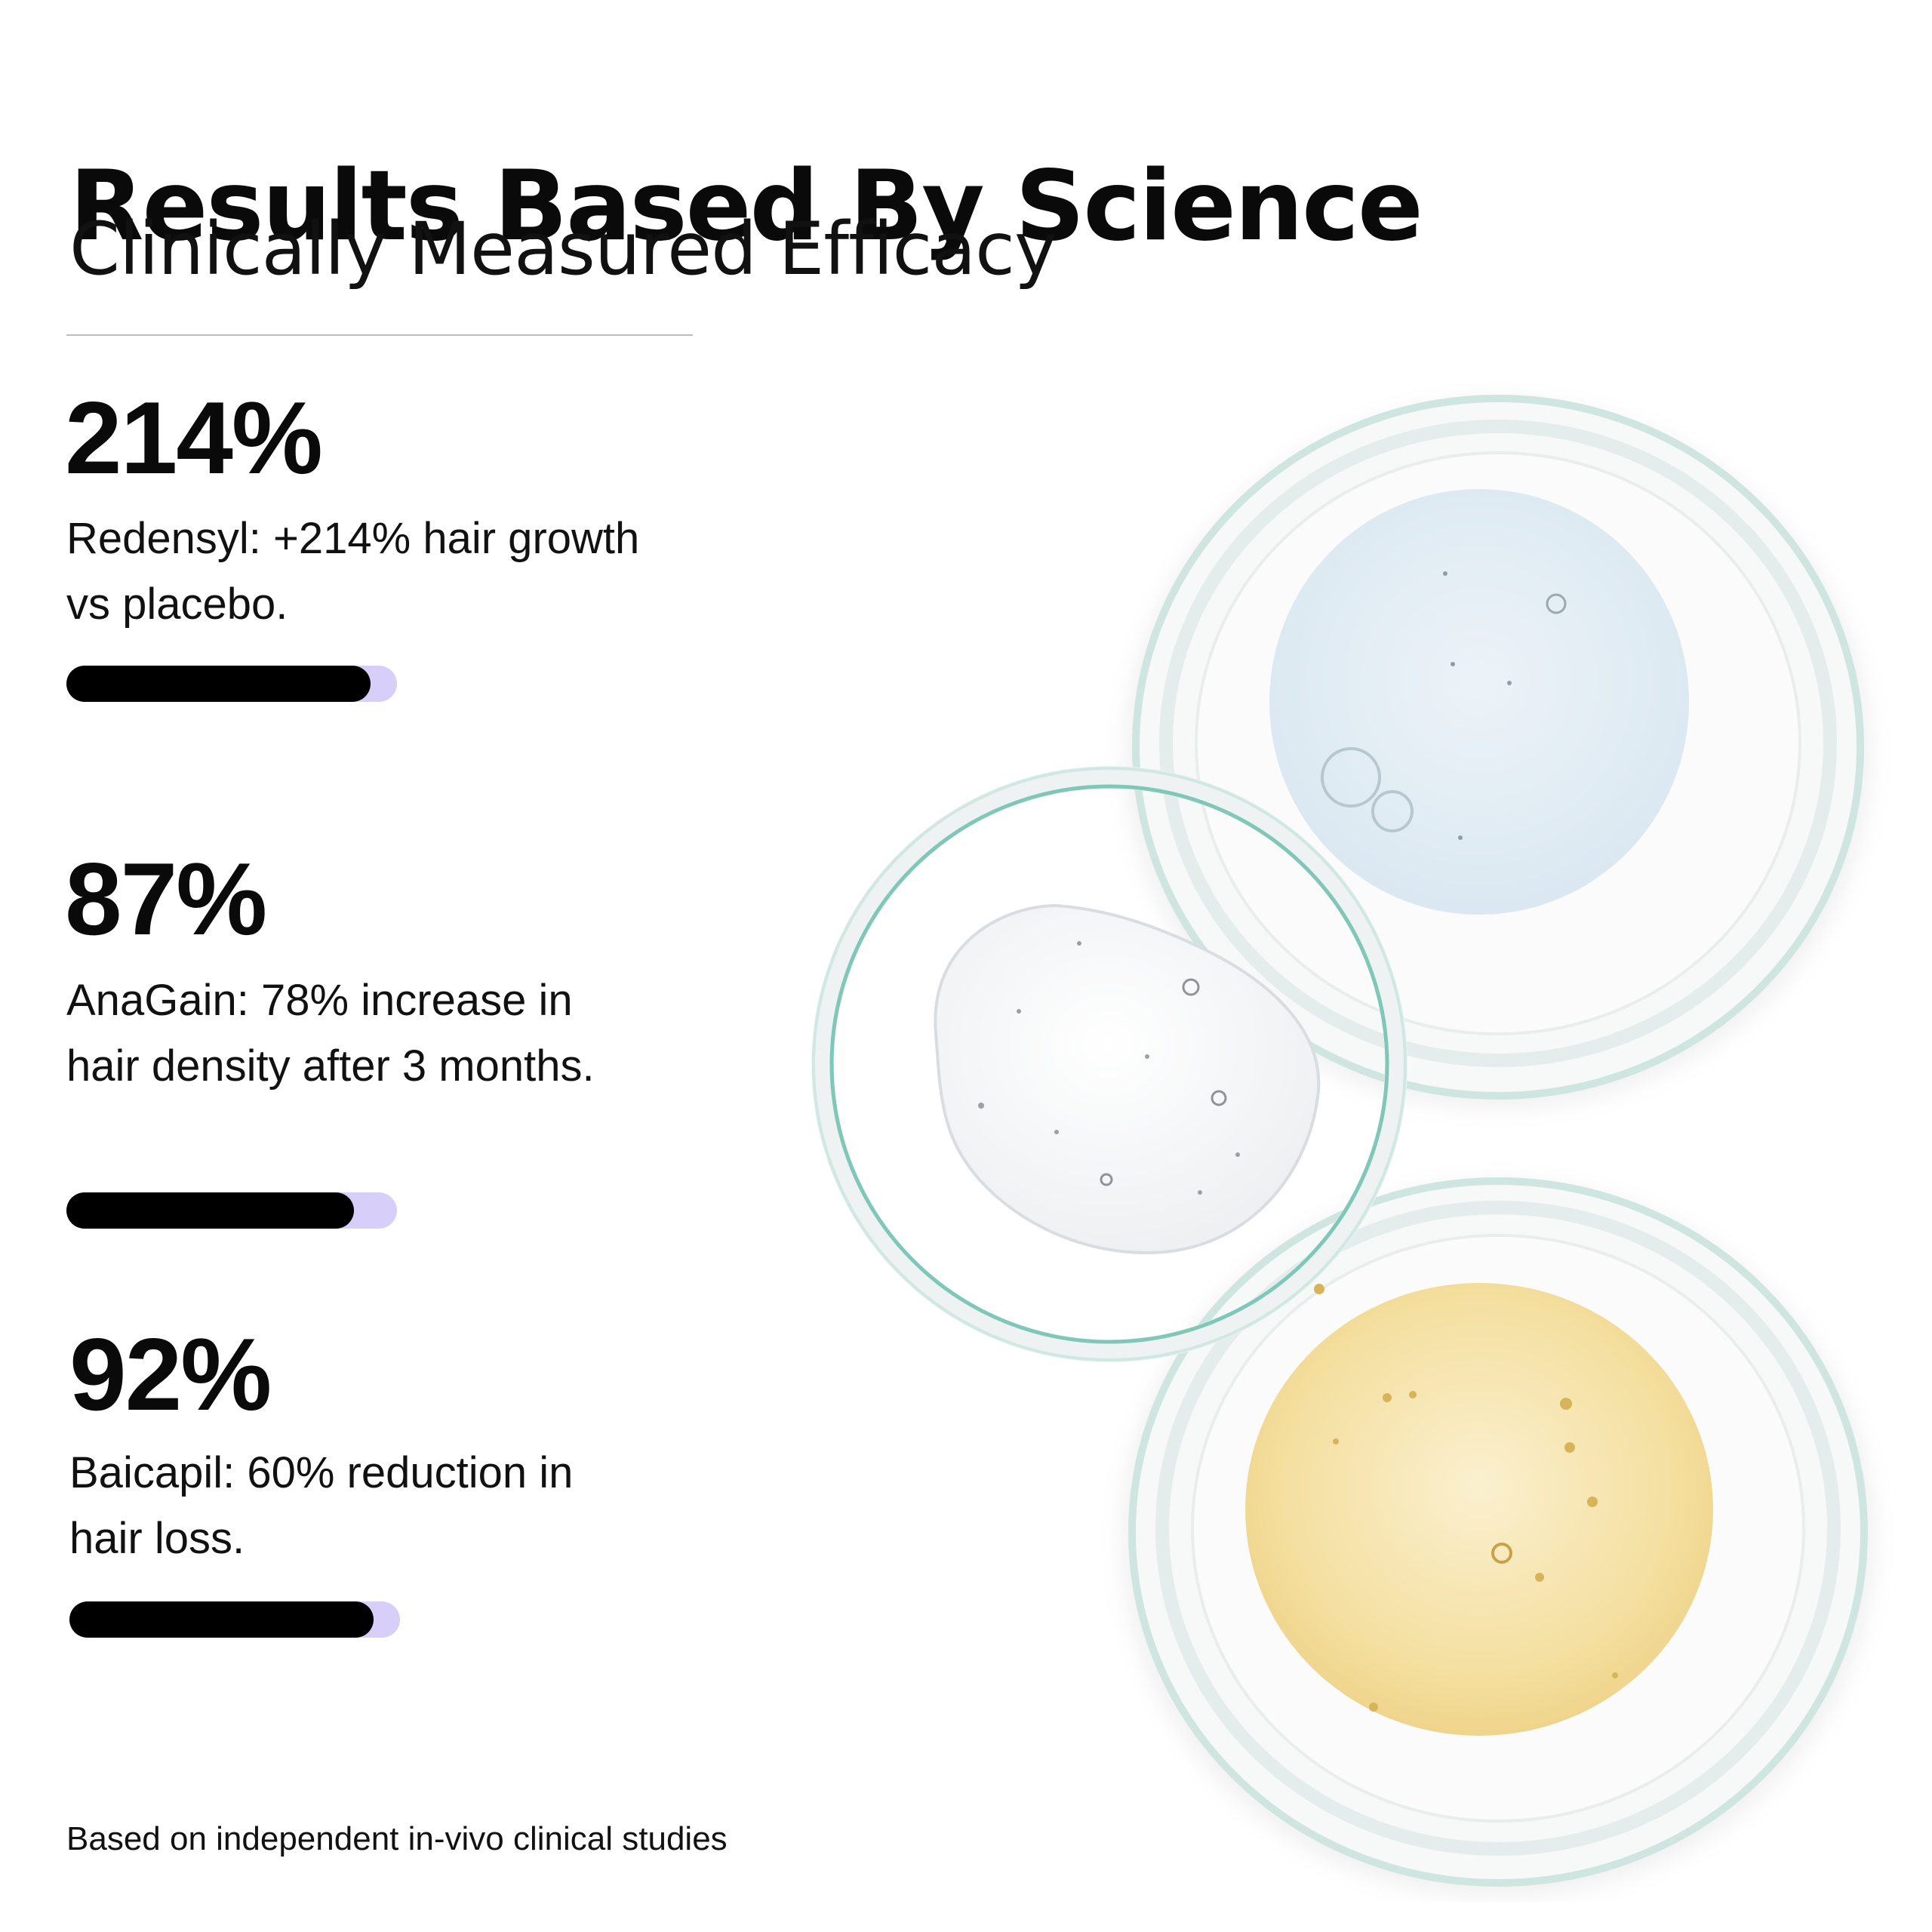 This screenshot has height=1932, width=1932. I want to click on page-title: Results Based By Science, so click(746, 206).